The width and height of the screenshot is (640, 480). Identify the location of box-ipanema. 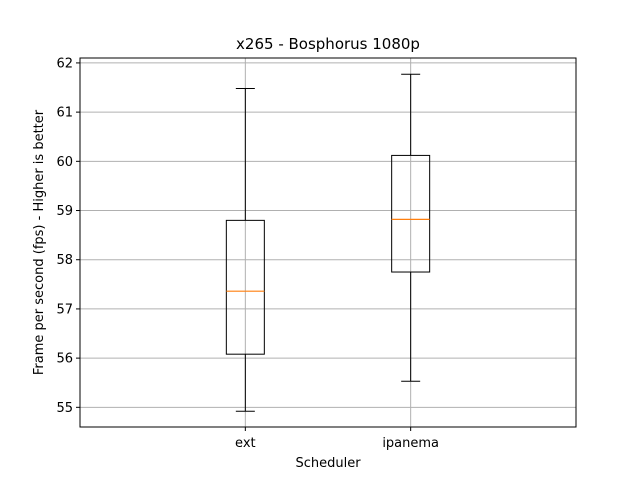
(411, 227).